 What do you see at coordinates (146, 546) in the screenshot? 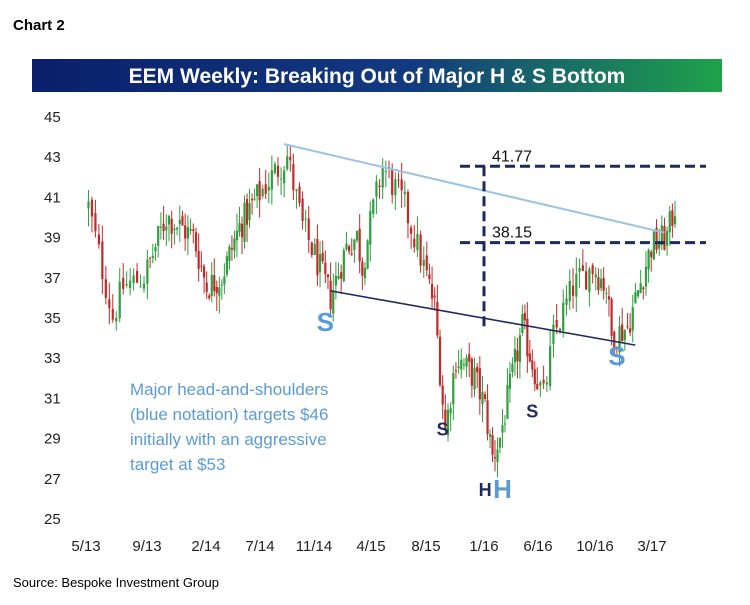
I see `x-tick-label: 9/13` at bounding box center [146, 546].